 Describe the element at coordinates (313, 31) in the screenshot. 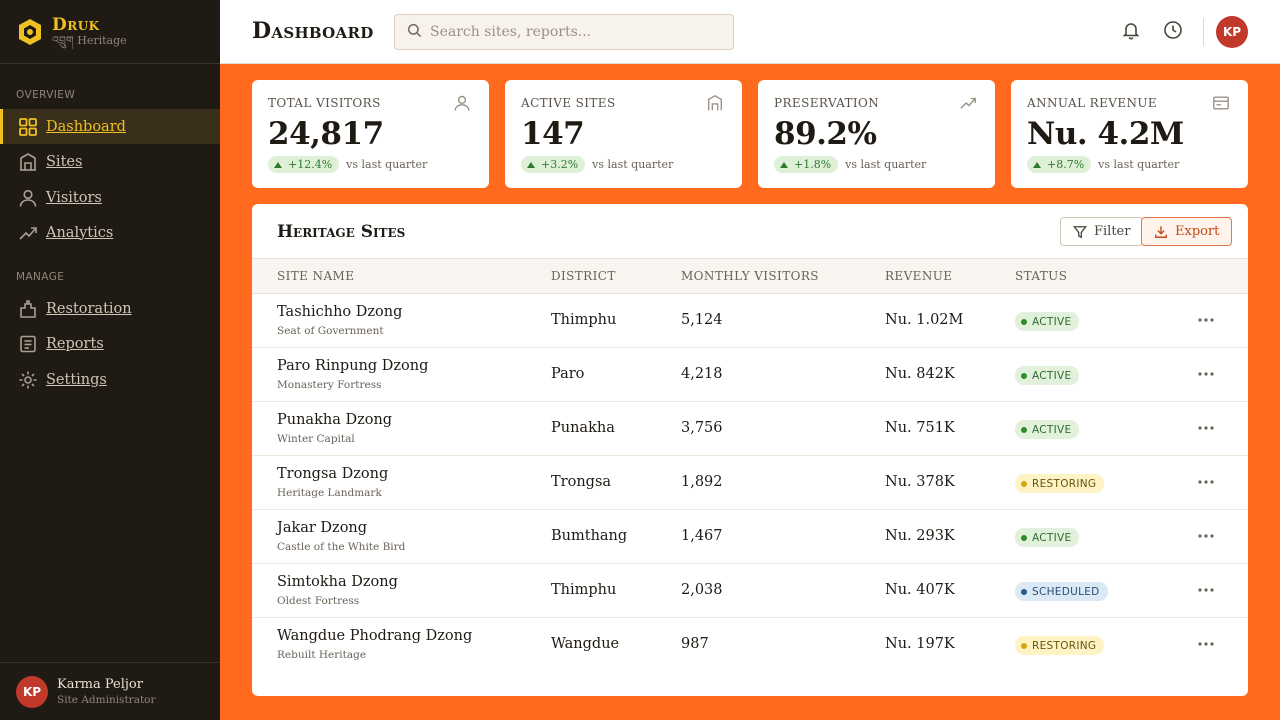

I see `page-title: Dashboard` at that location.